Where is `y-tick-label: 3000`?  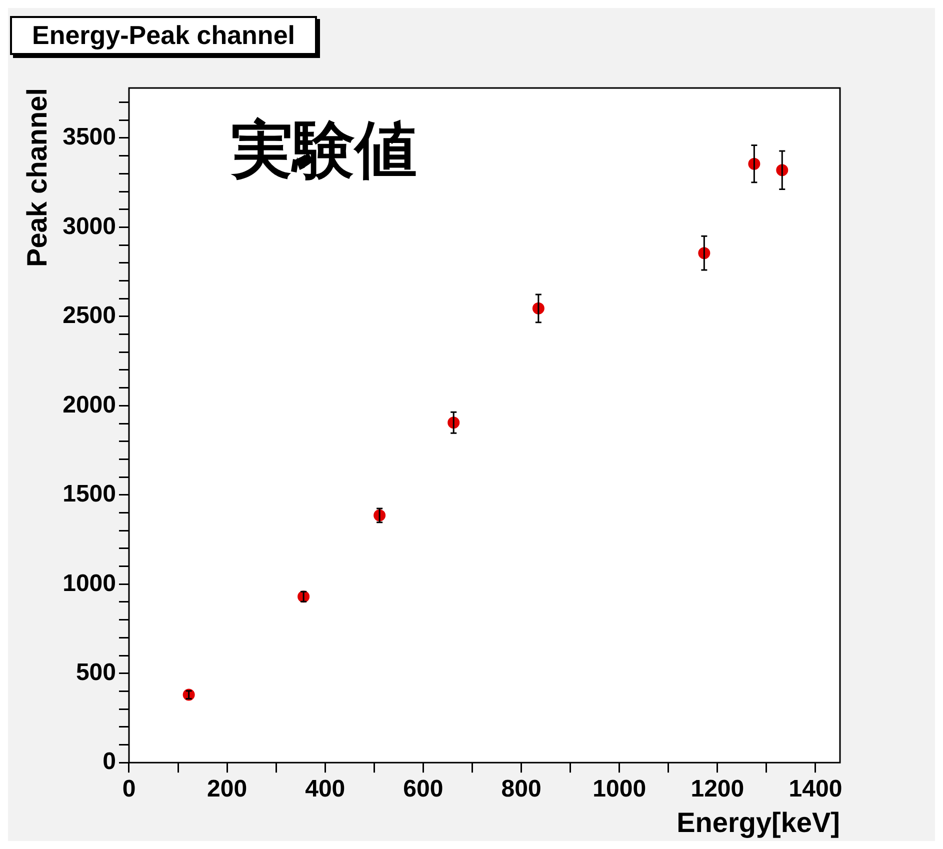 y-tick-label: 3000 is located at coordinates (89, 226).